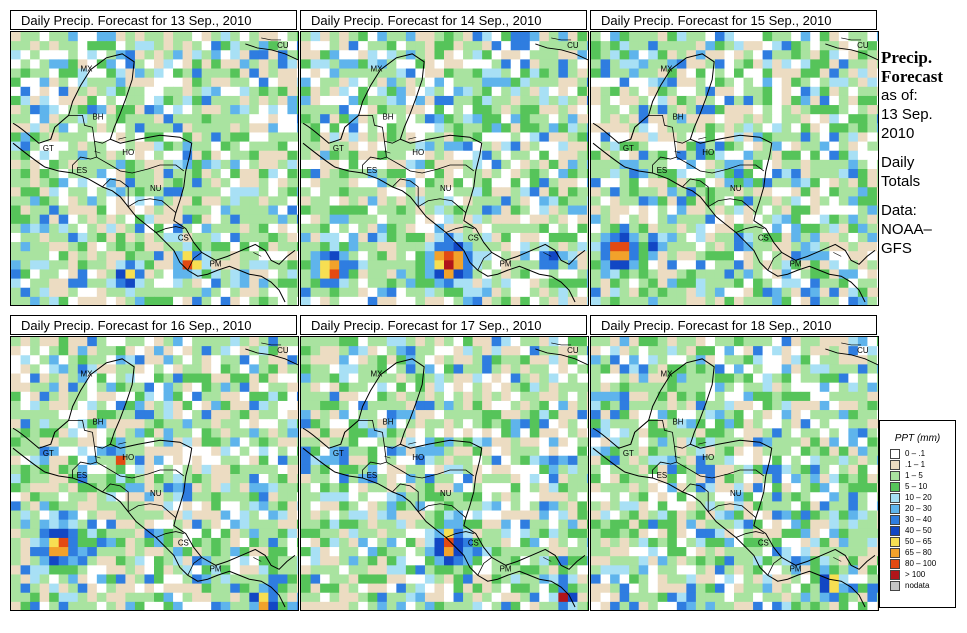  What do you see at coordinates (898, 133) in the screenshot?
I see `date-line2: 2010` at bounding box center [898, 133].